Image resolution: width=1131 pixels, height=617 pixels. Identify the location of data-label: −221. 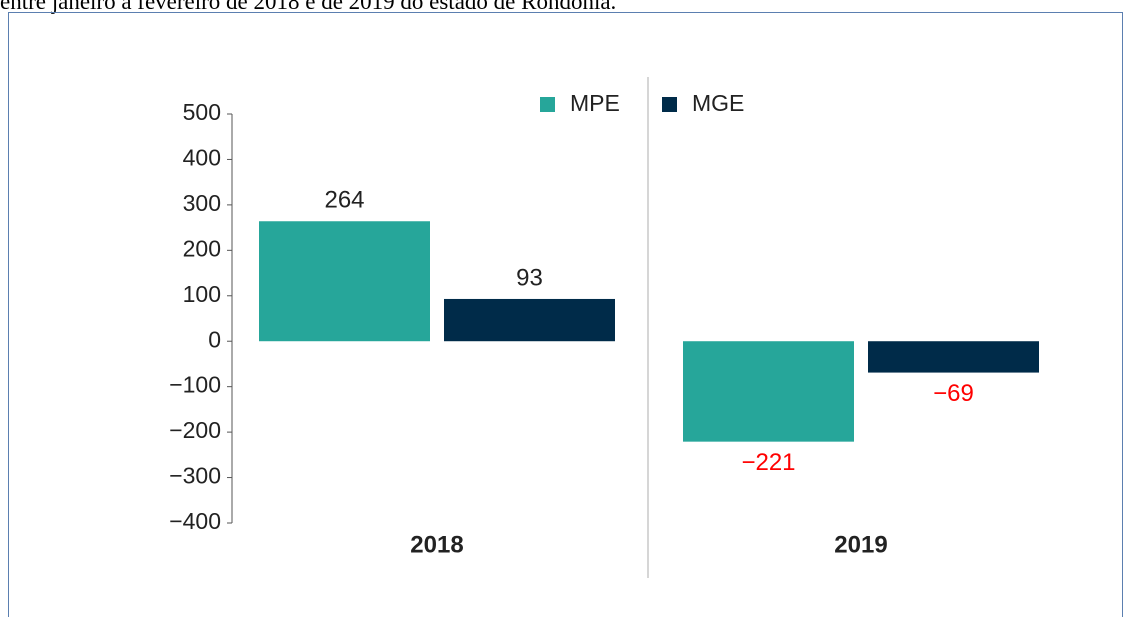
(768, 462).